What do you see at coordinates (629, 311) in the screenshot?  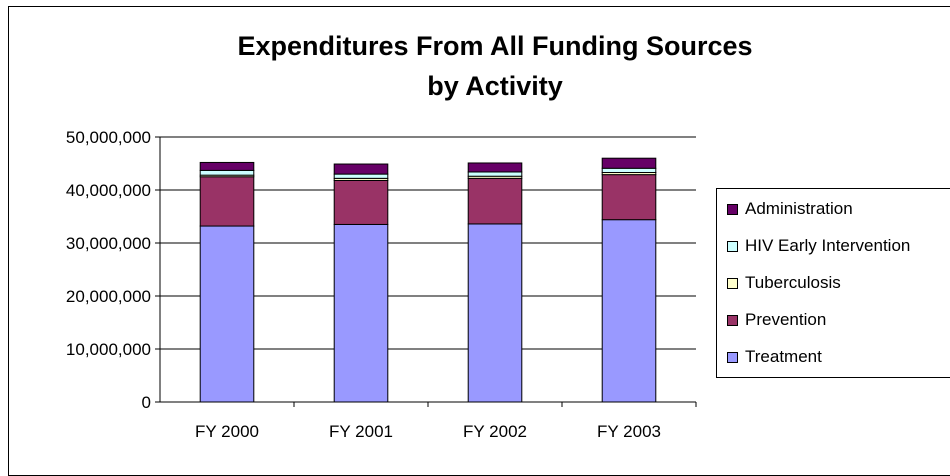 I see `bar-treatment-fy-2003` at bounding box center [629, 311].